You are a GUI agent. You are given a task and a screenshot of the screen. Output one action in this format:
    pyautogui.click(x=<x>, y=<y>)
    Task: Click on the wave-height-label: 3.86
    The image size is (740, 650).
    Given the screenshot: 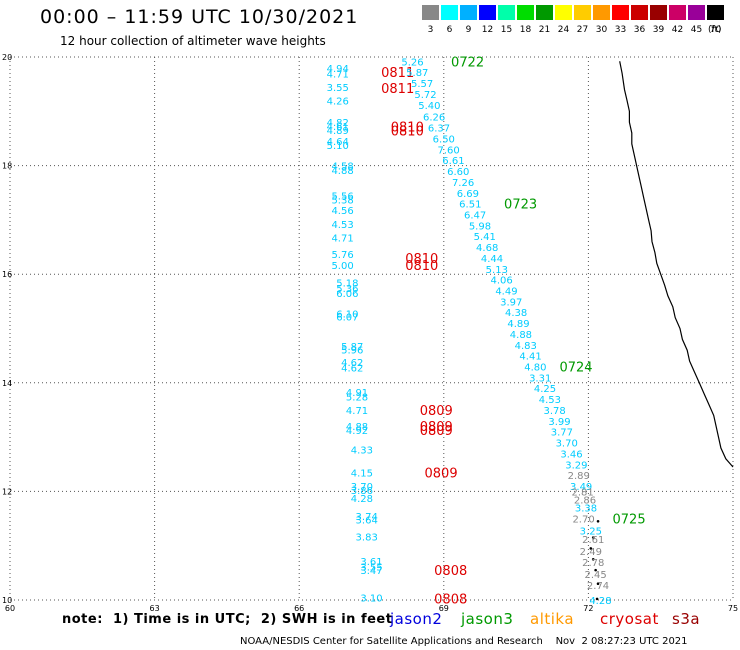 What is the action you would take?
    pyautogui.click(x=362, y=491)
    